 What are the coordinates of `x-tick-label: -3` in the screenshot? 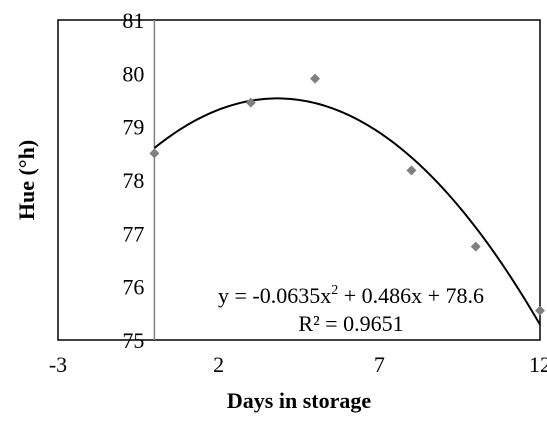 It's located at (58, 364).